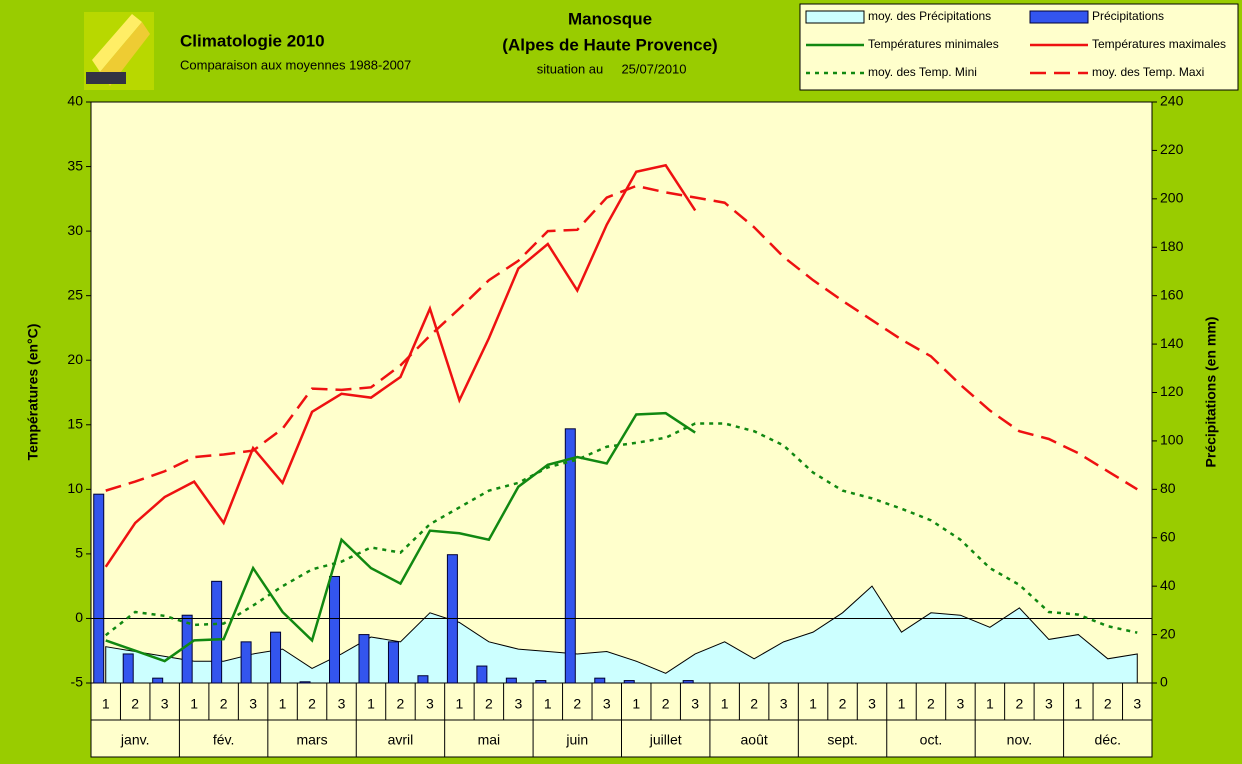 The image size is (1242, 764). Describe the element at coordinates (295, 64) in the screenshot. I see `subtitle: Comparaison aux moyennes 1988-2007` at that location.